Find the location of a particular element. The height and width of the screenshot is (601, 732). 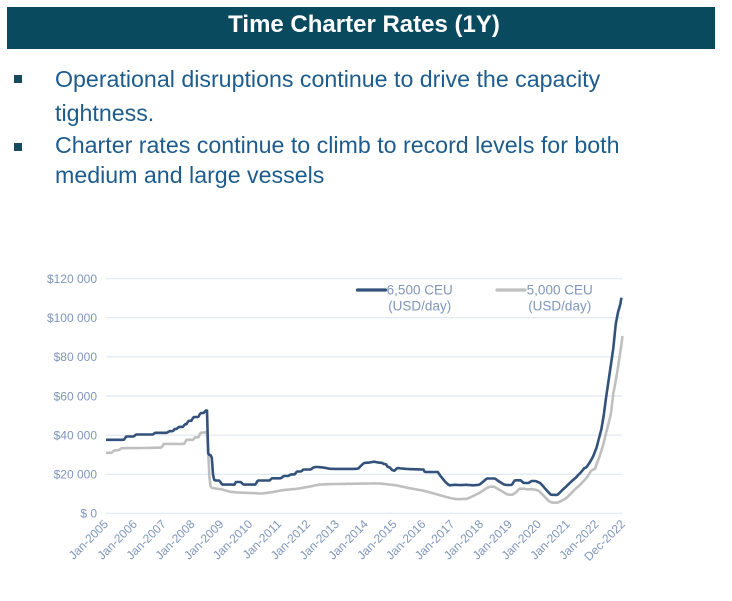

svg-text: 5,000 CEU is located at coordinates (560, 289).